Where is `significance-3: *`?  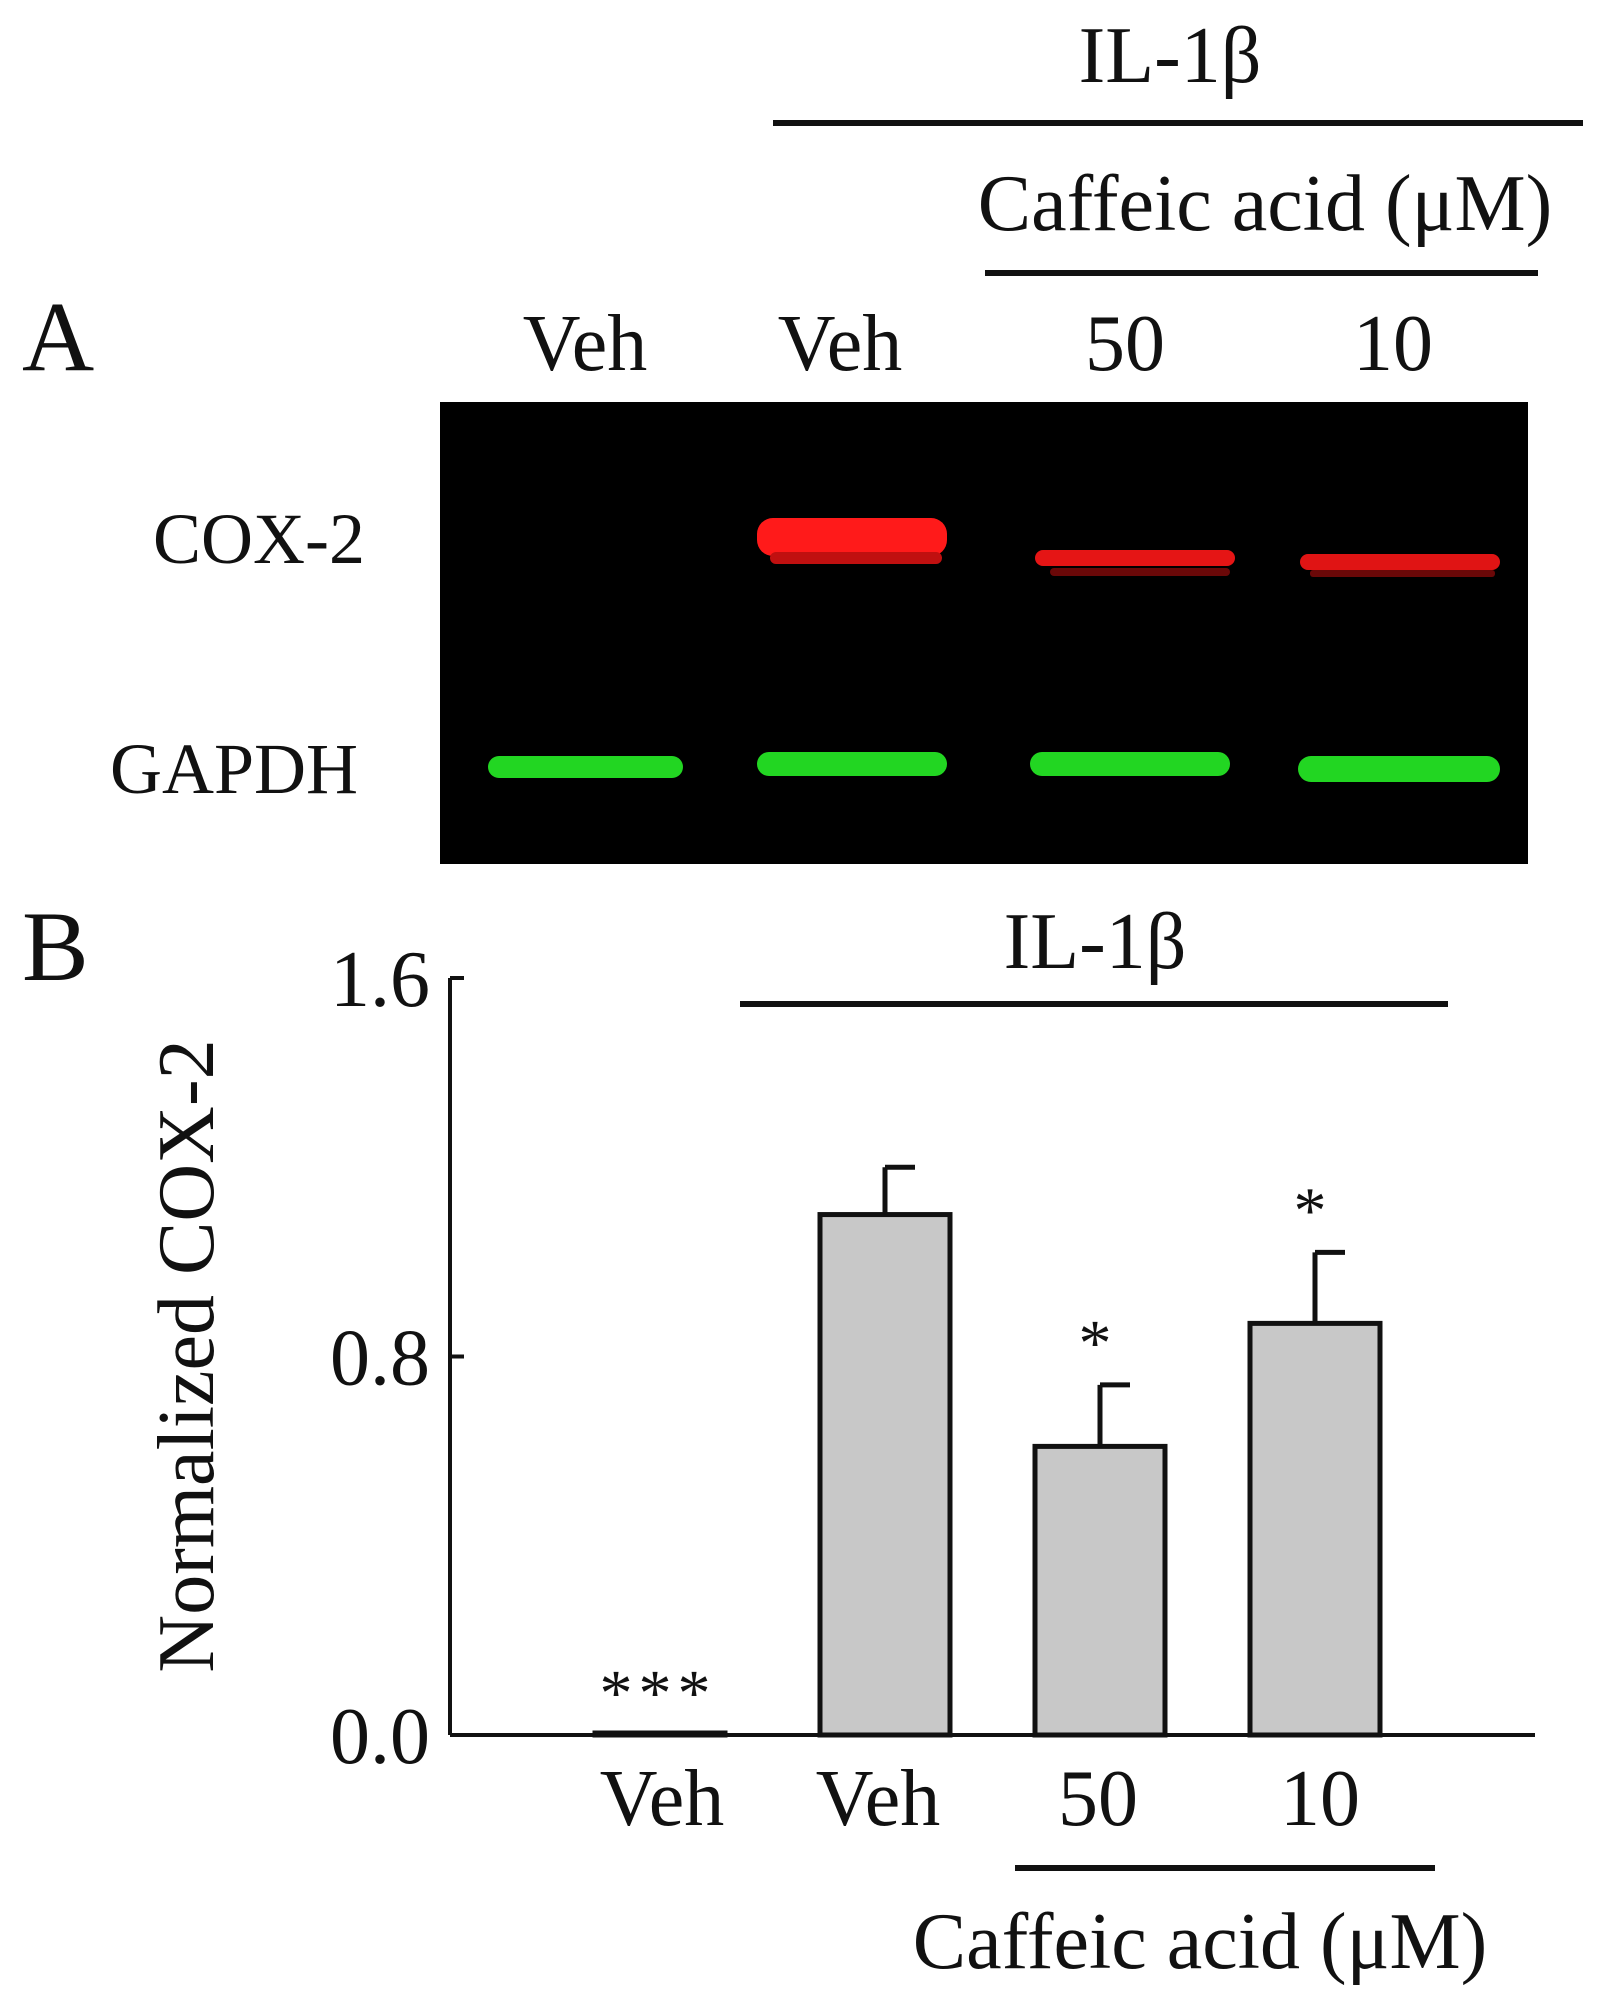
significance-3: * is located at coordinates (1313, 1210).